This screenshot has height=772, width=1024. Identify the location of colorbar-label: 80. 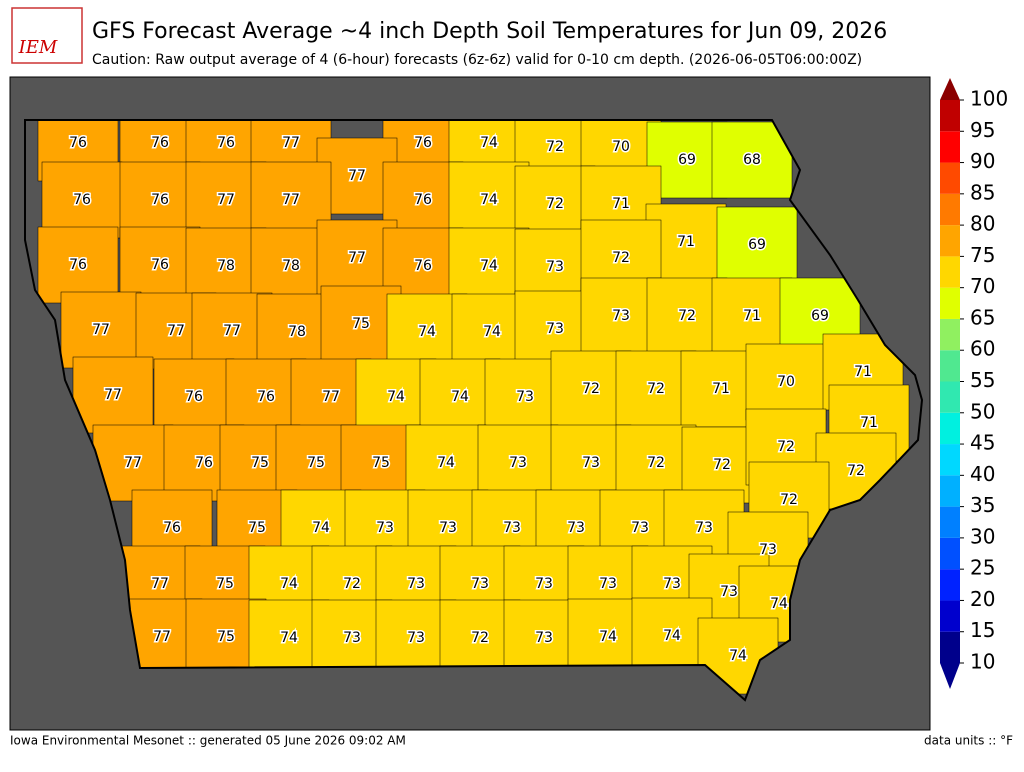
(982, 224).